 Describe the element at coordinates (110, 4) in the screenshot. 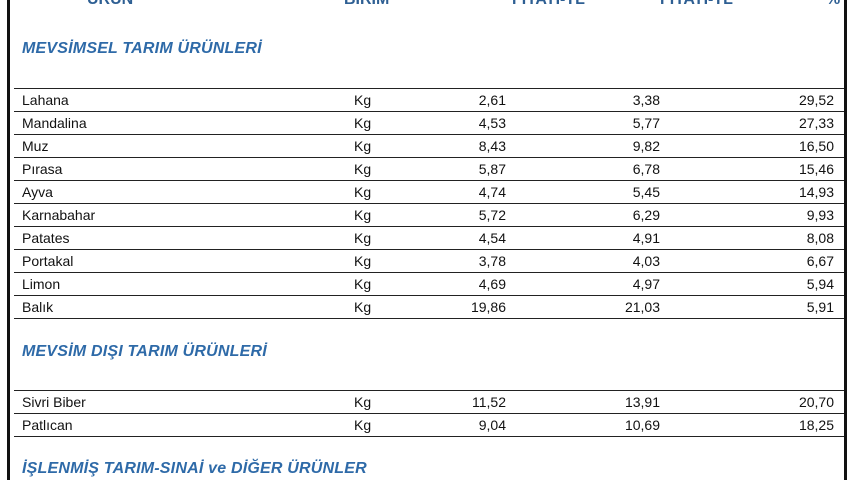

I see `header-product: ÜRÜN` at that location.